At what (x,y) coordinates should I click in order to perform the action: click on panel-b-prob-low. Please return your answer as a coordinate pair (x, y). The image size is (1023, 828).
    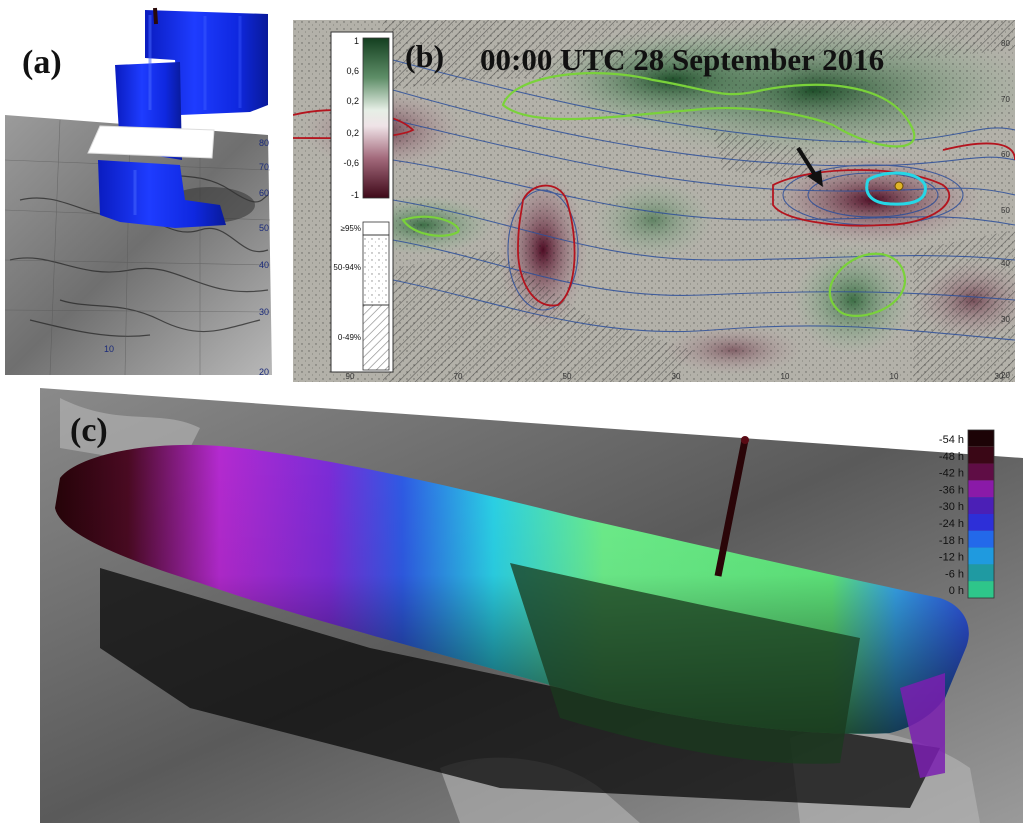
    Looking at the image, I should click on (376, 337).